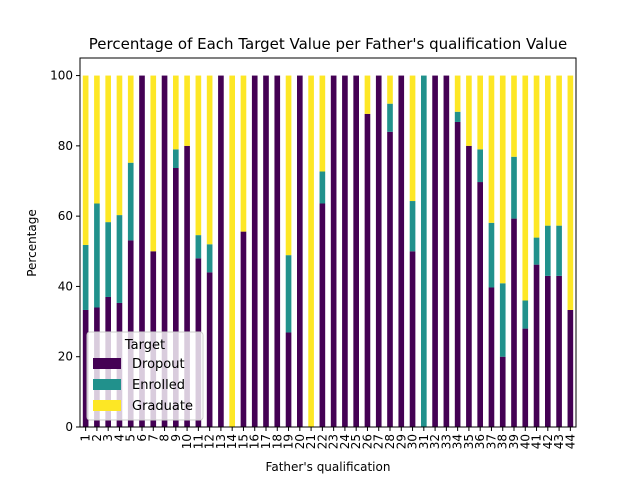 This screenshot has height=480, width=640. What do you see at coordinates (107, 384) in the screenshot?
I see `legend-swatch-enrolled` at bounding box center [107, 384].